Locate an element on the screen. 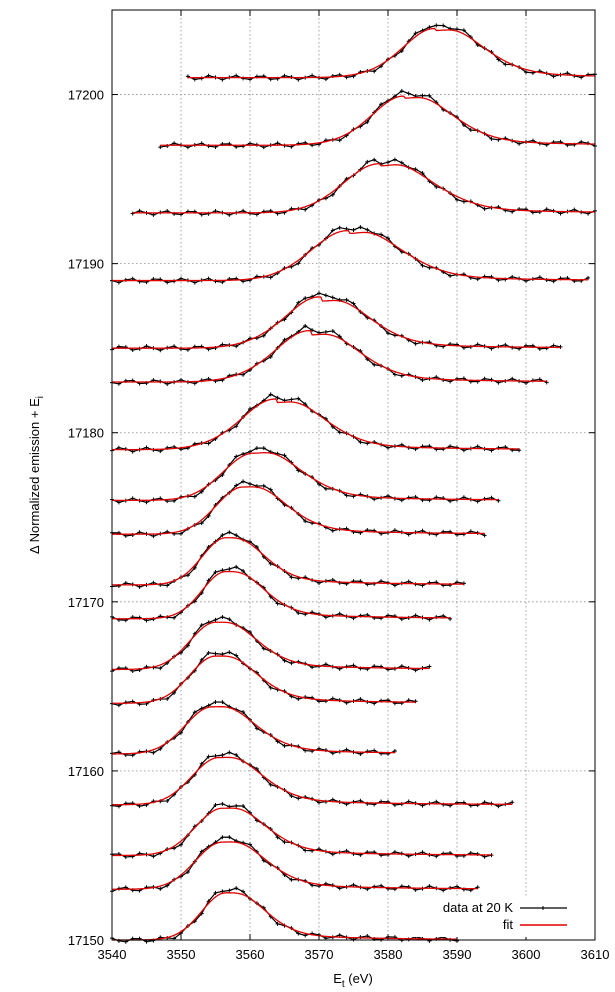 The height and width of the screenshot is (992, 615). y-axis-label: Δ Normalized emission + Ei is located at coordinates (36, 475).